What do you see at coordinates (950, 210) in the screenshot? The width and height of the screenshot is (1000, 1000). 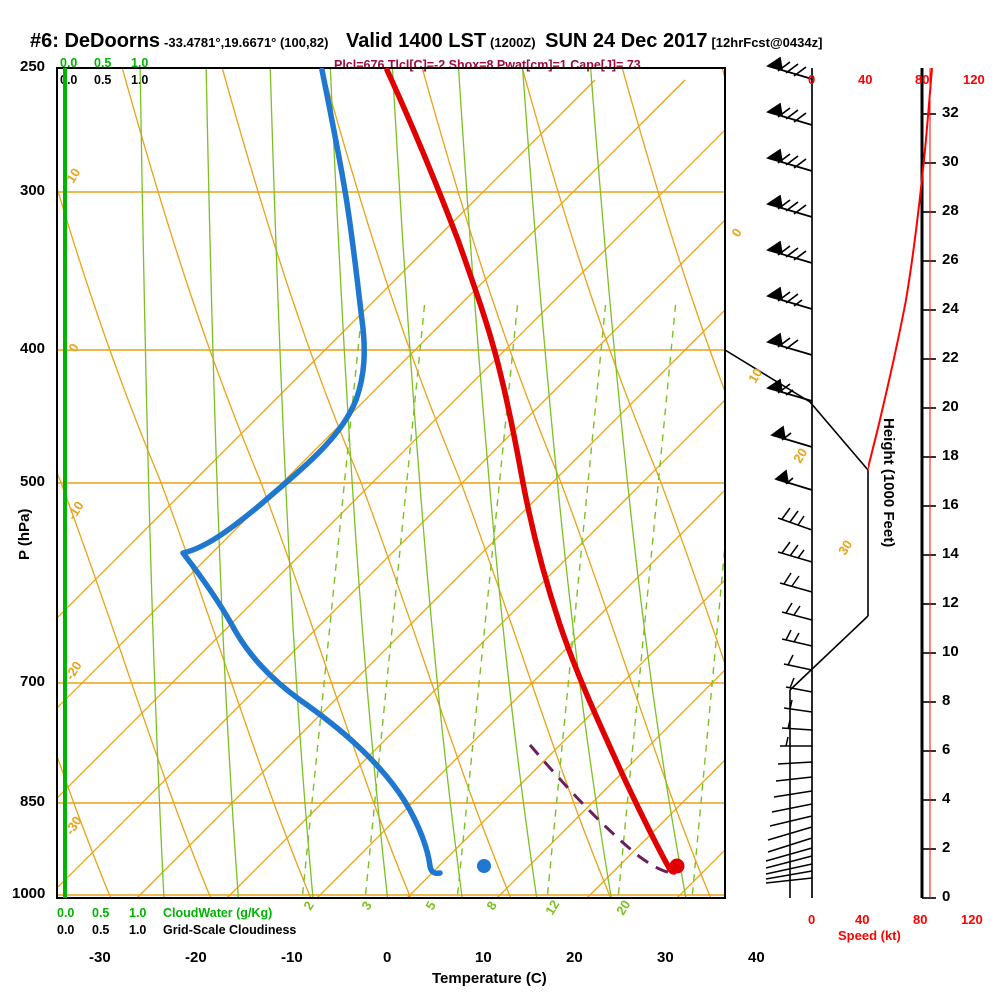 I see `height-tick-28: 28` at bounding box center [950, 210].